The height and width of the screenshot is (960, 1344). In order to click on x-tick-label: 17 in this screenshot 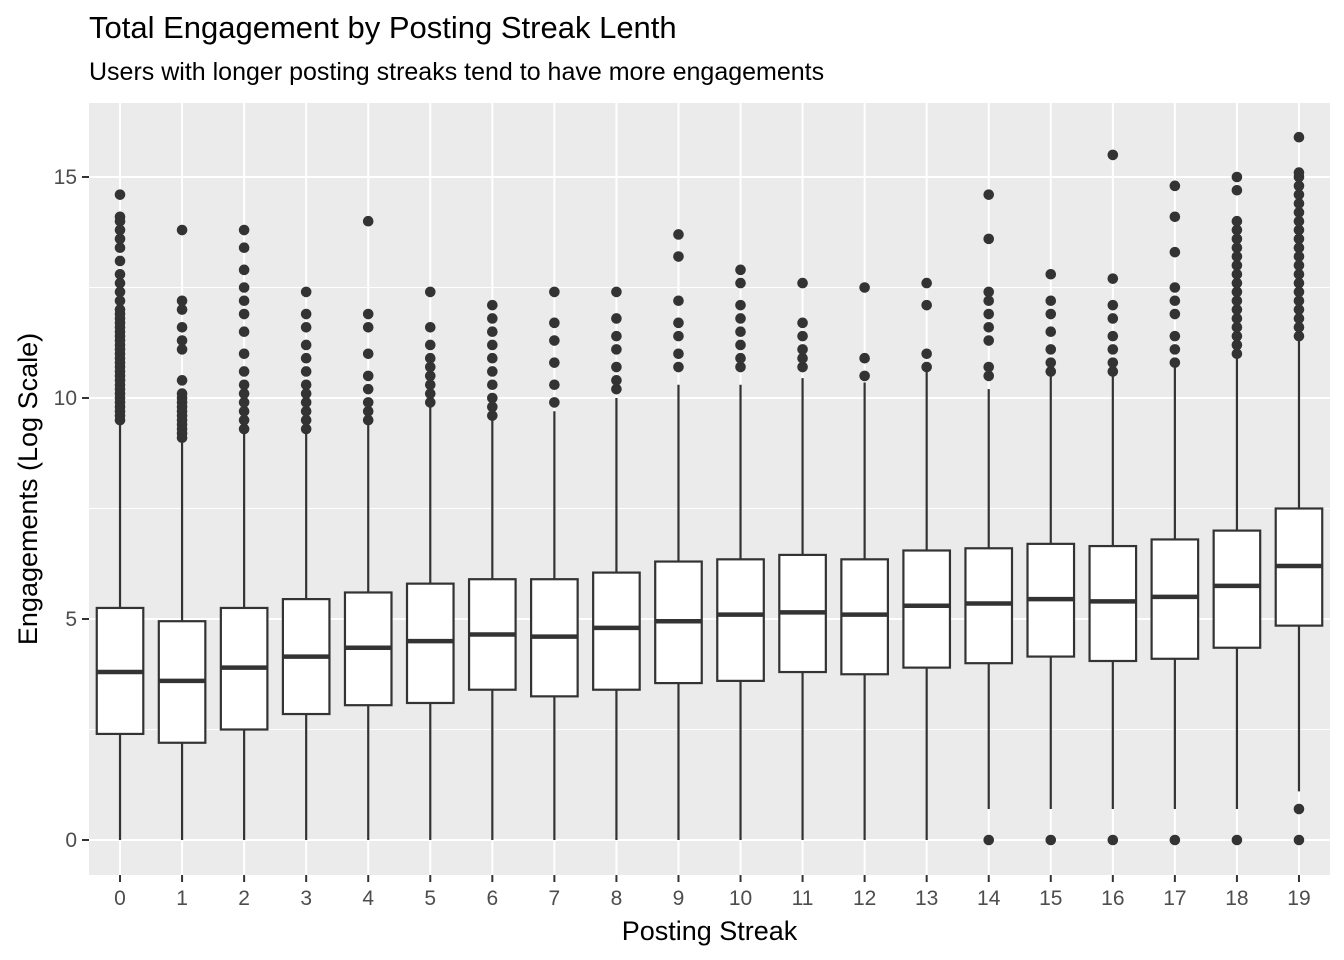, I will do `click(1174, 898)`.